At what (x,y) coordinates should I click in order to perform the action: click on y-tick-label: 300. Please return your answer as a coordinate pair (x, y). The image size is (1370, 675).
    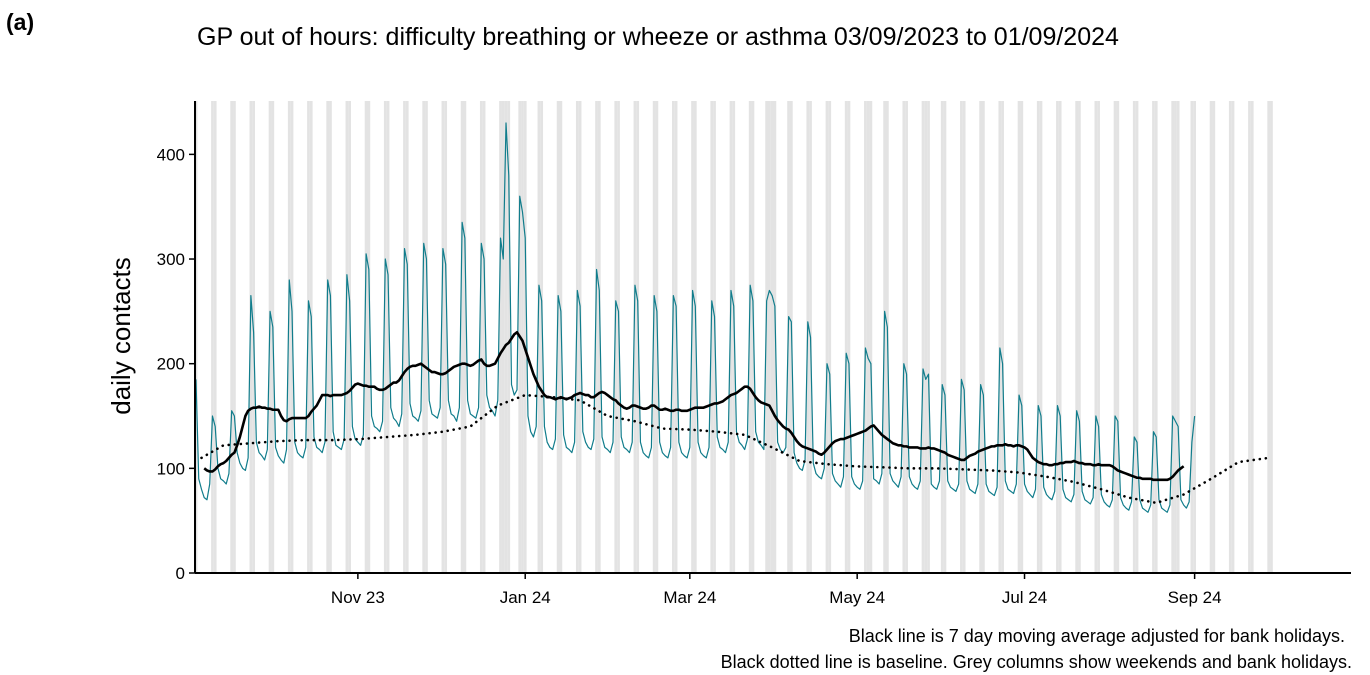
    Looking at the image, I should click on (171, 259).